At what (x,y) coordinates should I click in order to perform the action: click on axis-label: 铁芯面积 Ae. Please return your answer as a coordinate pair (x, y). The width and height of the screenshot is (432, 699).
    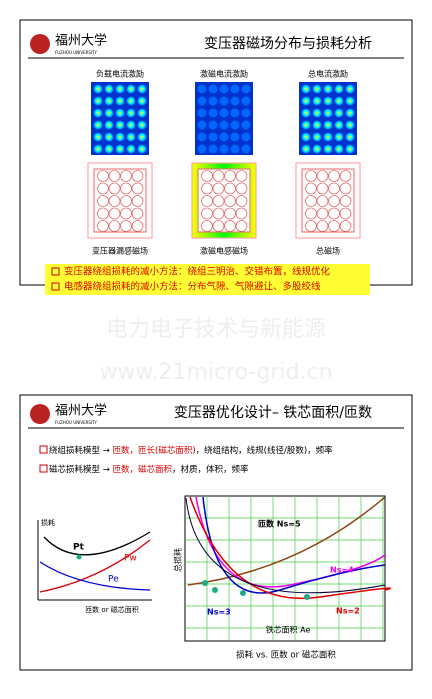
    Looking at the image, I should click on (288, 630).